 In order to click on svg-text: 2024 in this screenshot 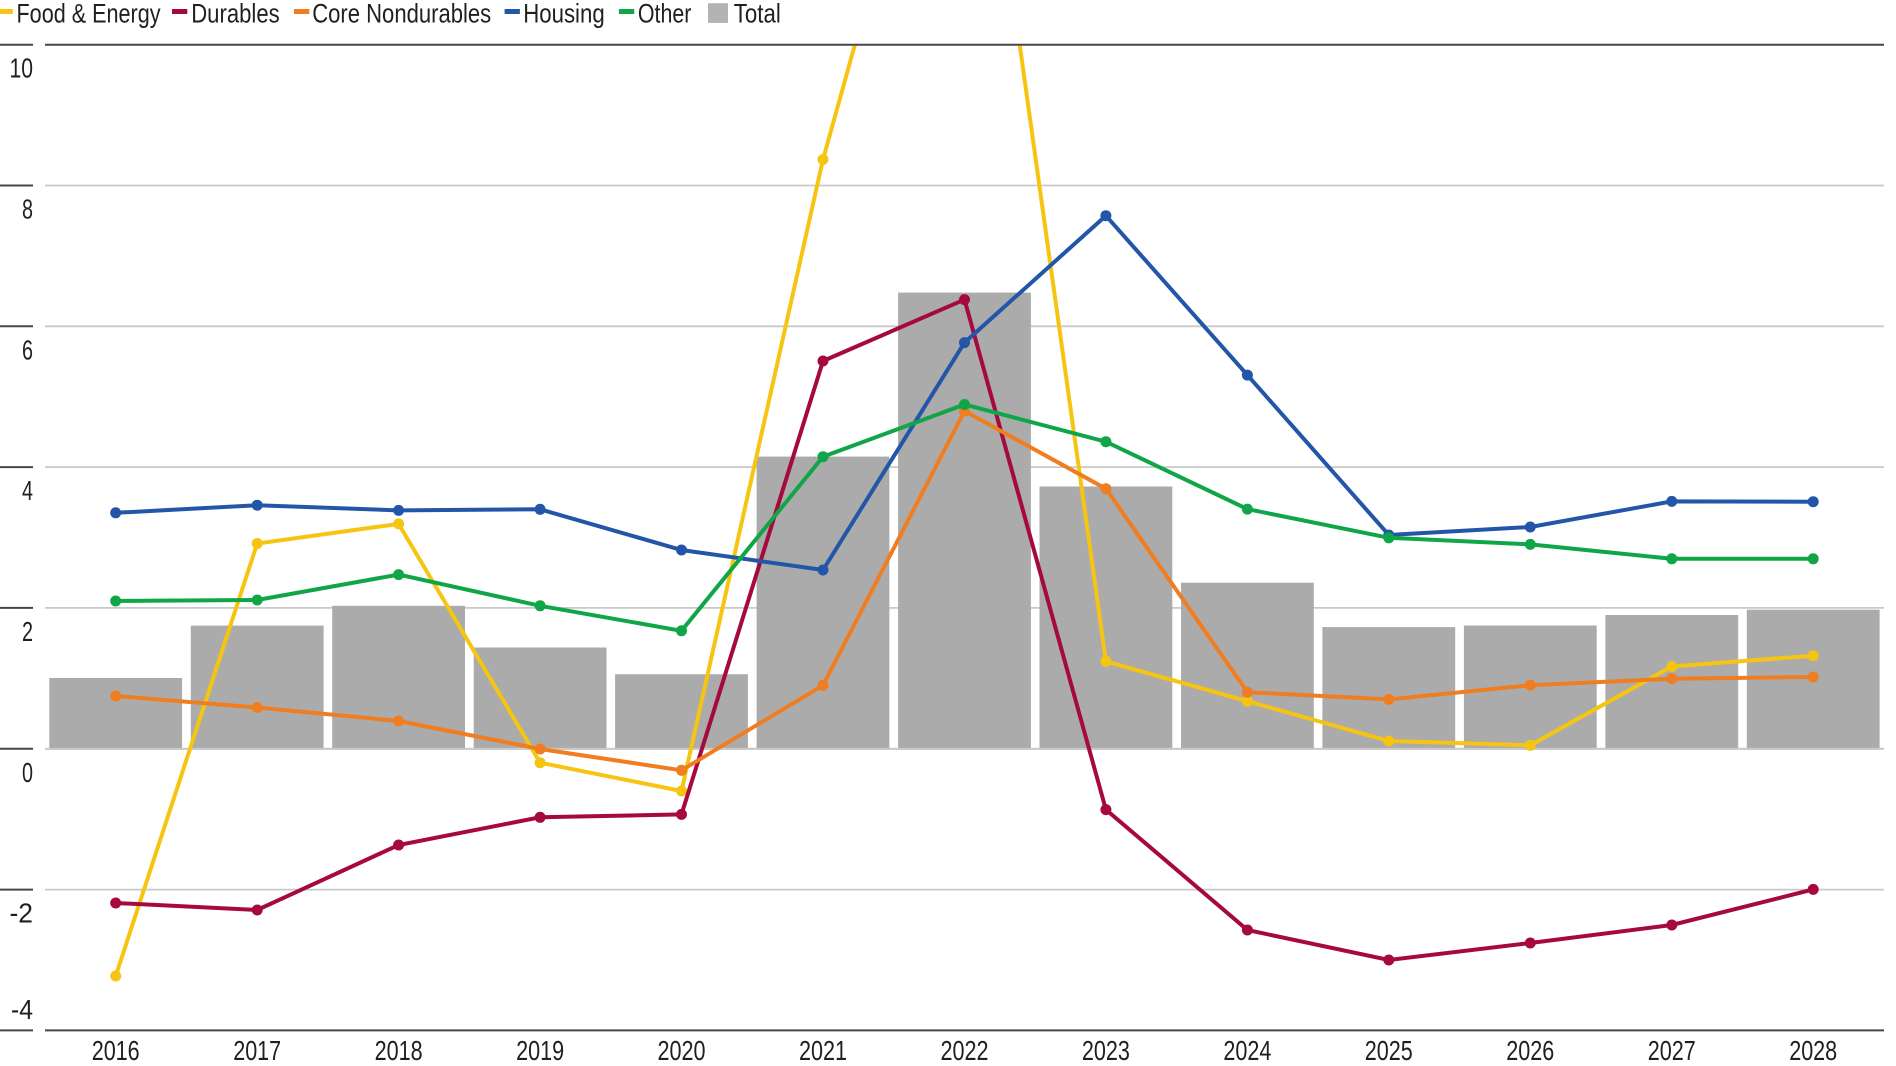, I will do `click(1247, 1050)`.